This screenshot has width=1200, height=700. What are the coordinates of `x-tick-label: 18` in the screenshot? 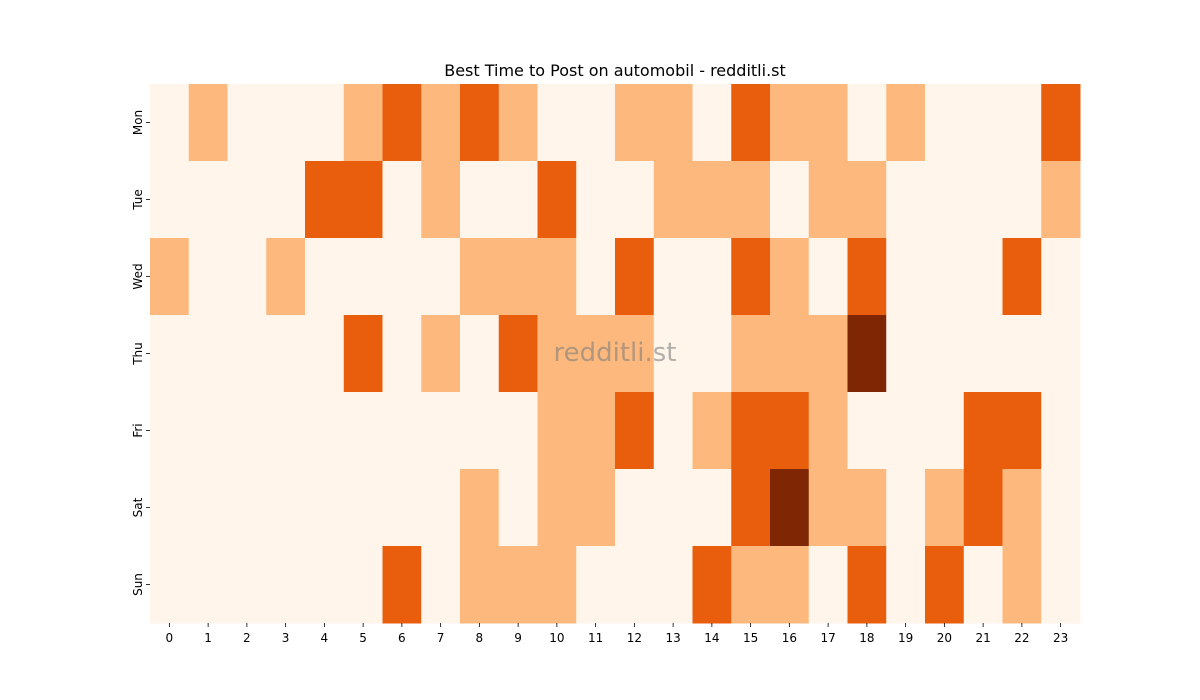 It's located at (866, 638).